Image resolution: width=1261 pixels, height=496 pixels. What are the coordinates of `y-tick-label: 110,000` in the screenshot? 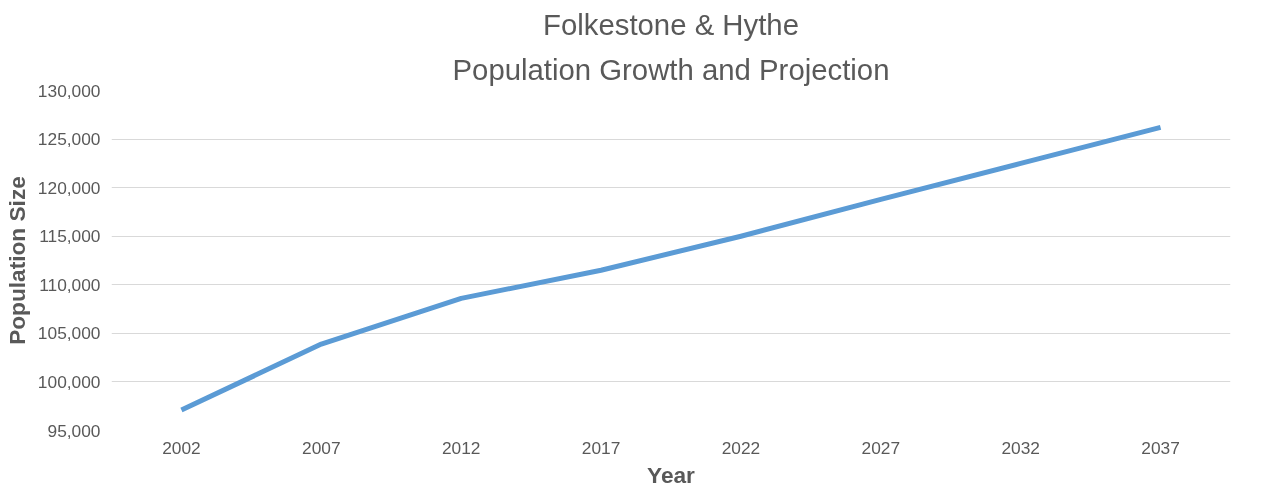 It's located at (70, 284).